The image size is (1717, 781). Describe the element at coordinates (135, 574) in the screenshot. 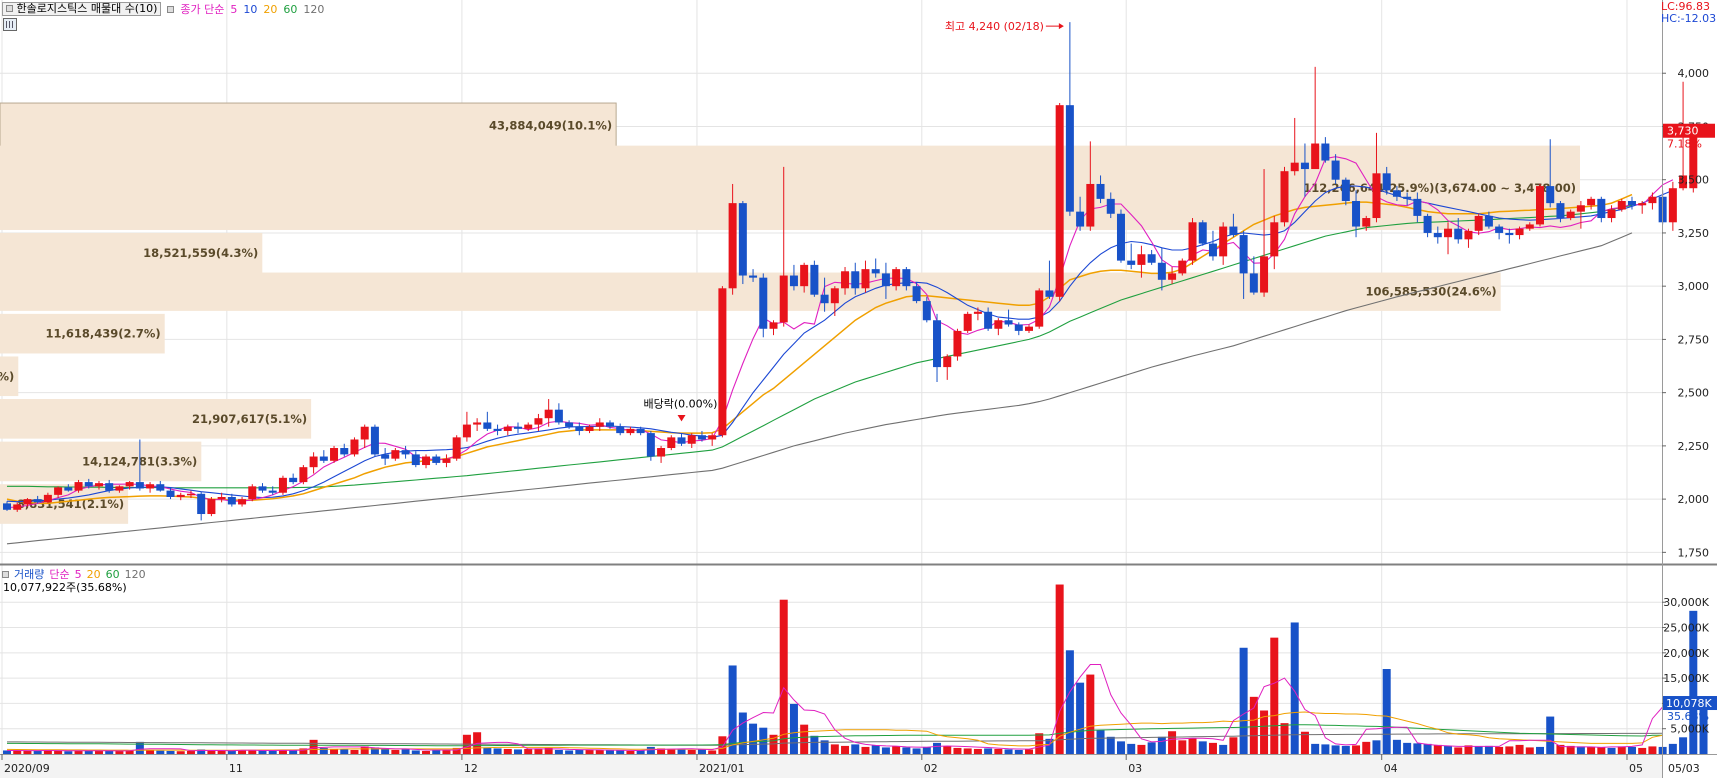

I see `volume-ma-120: 120` at that location.